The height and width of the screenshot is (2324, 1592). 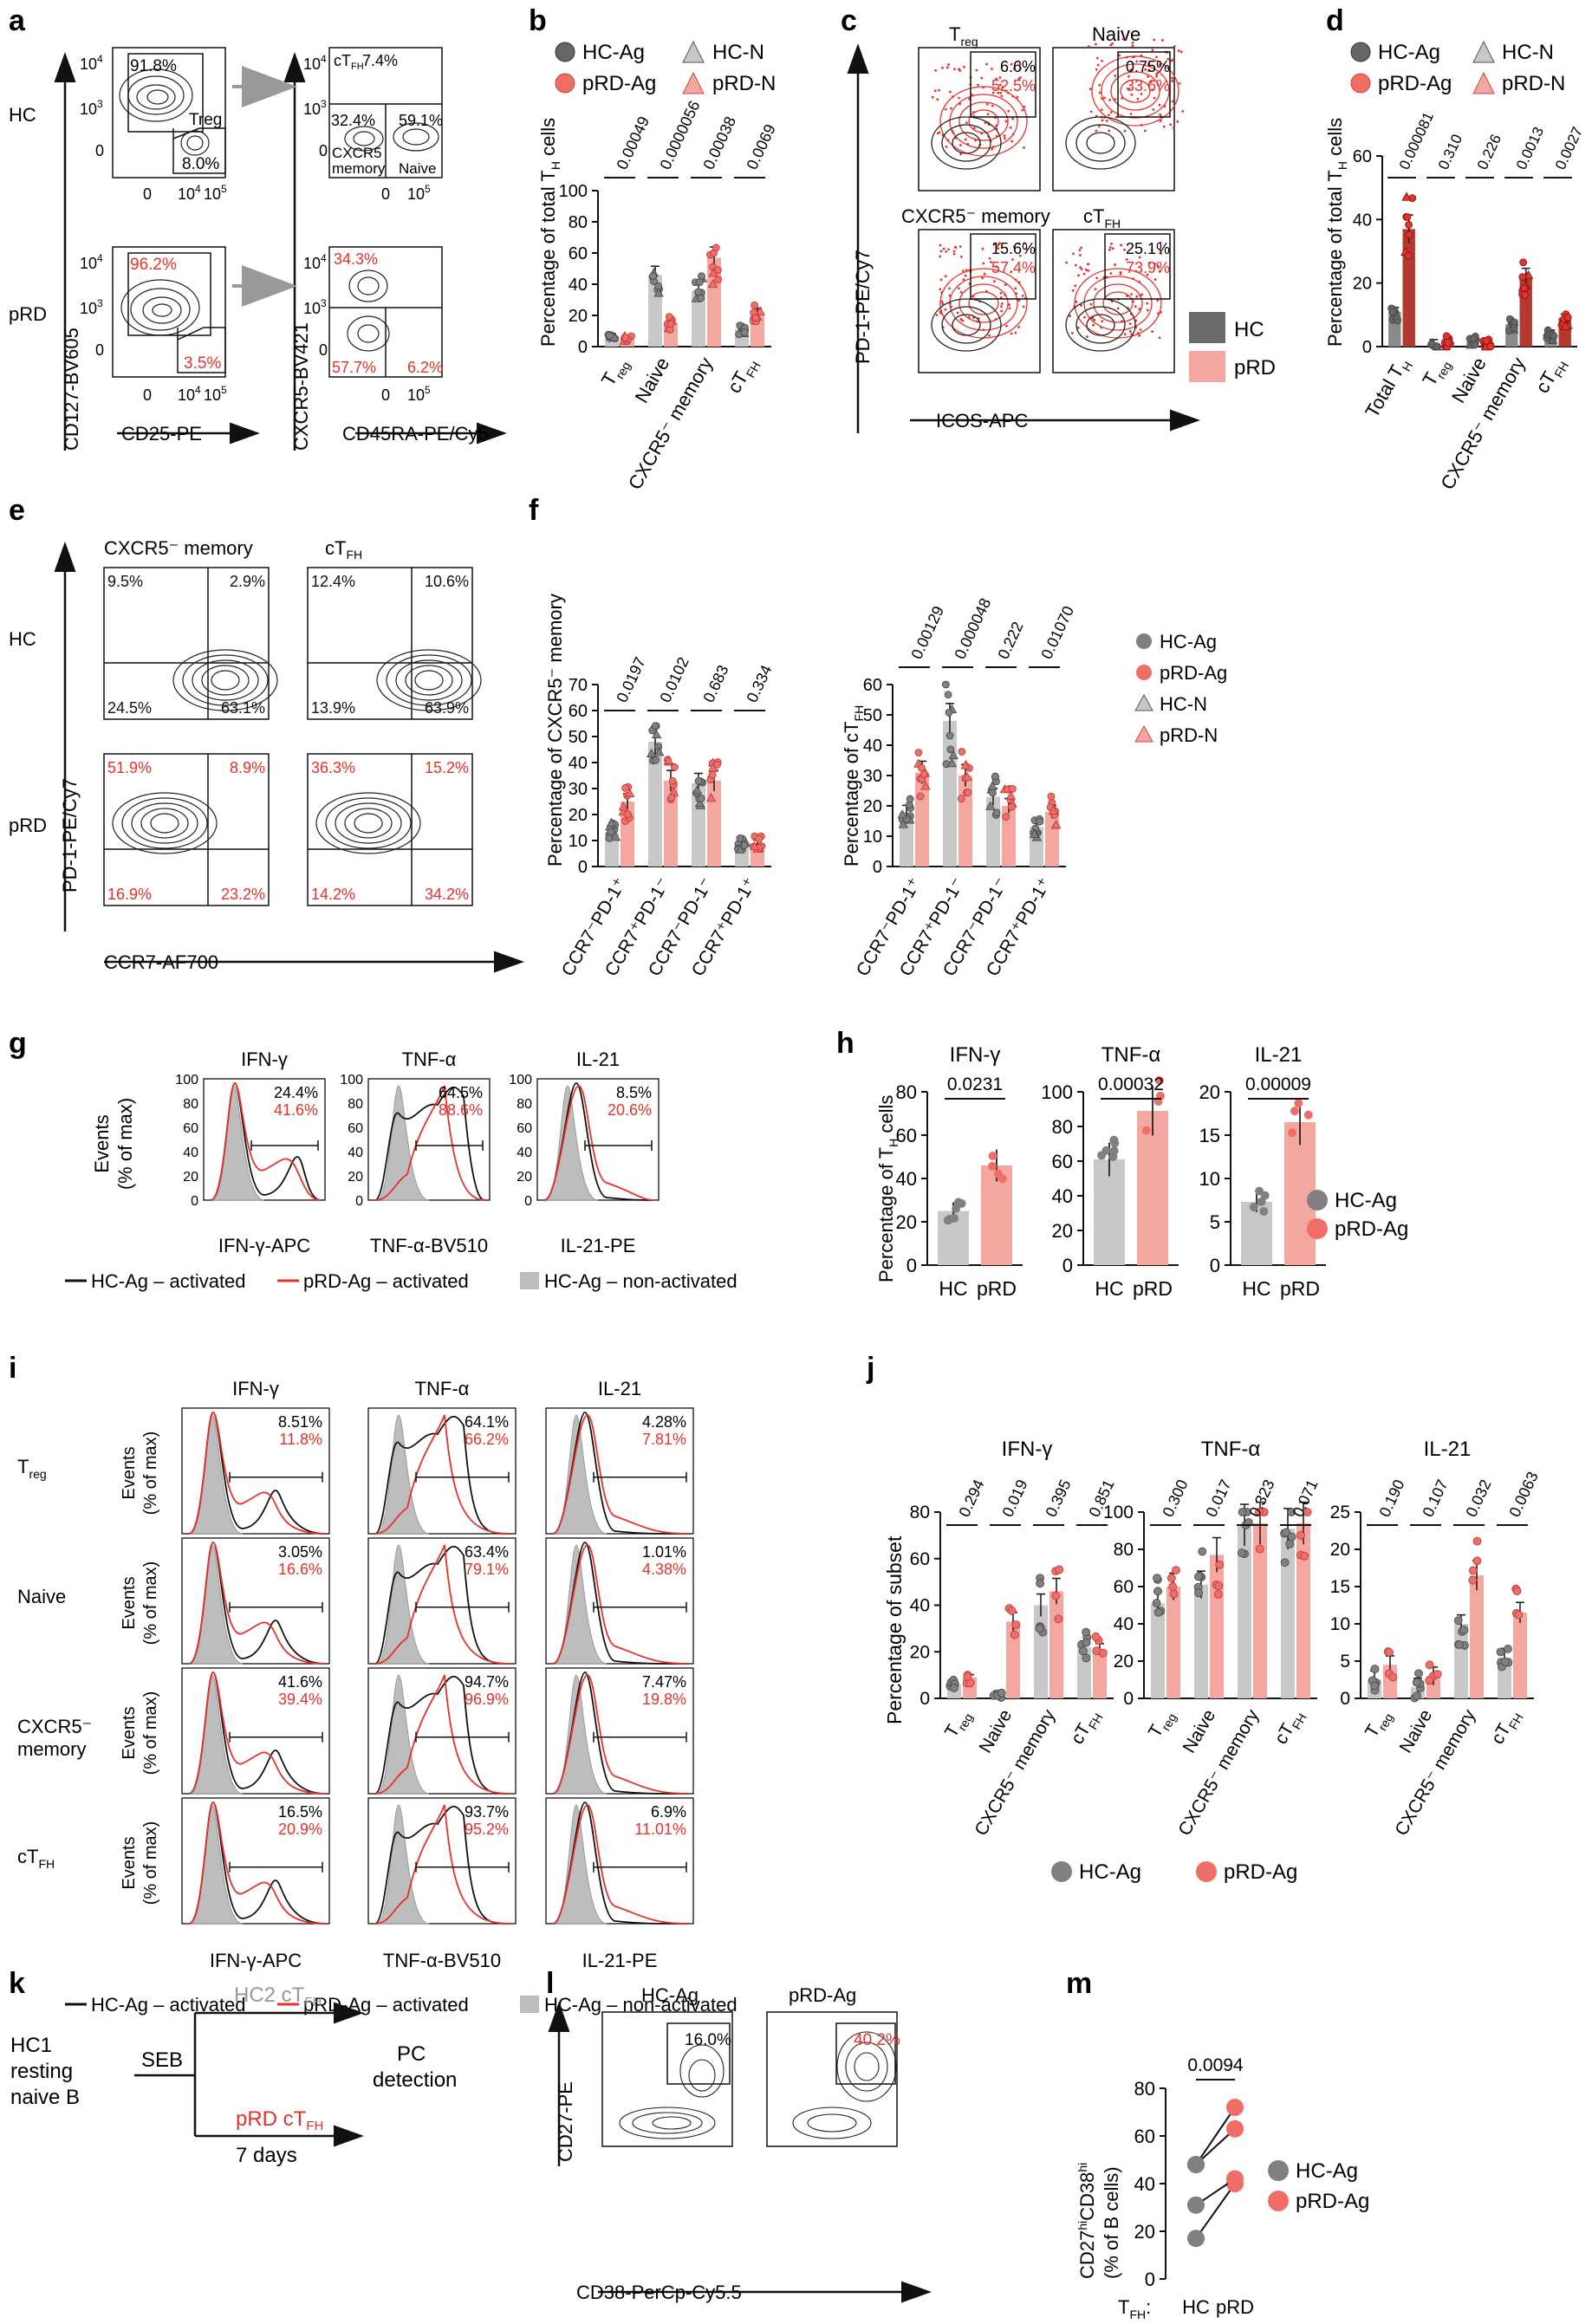 What do you see at coordinates (300, 1439) in the screenshot?
I see `i-hist-0-0-pct-red: 11.8%` at bounding box center [300, 1439].